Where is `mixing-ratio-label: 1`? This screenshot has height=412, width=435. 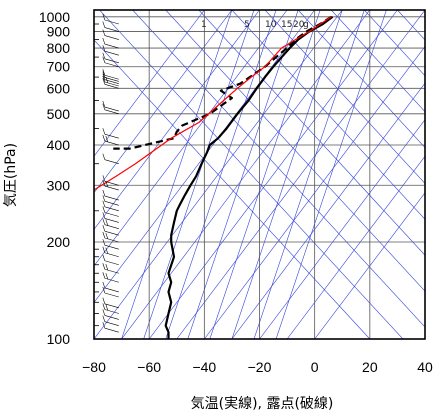 mixing-ratio-label: 1 is located at coordinates (204, 25).